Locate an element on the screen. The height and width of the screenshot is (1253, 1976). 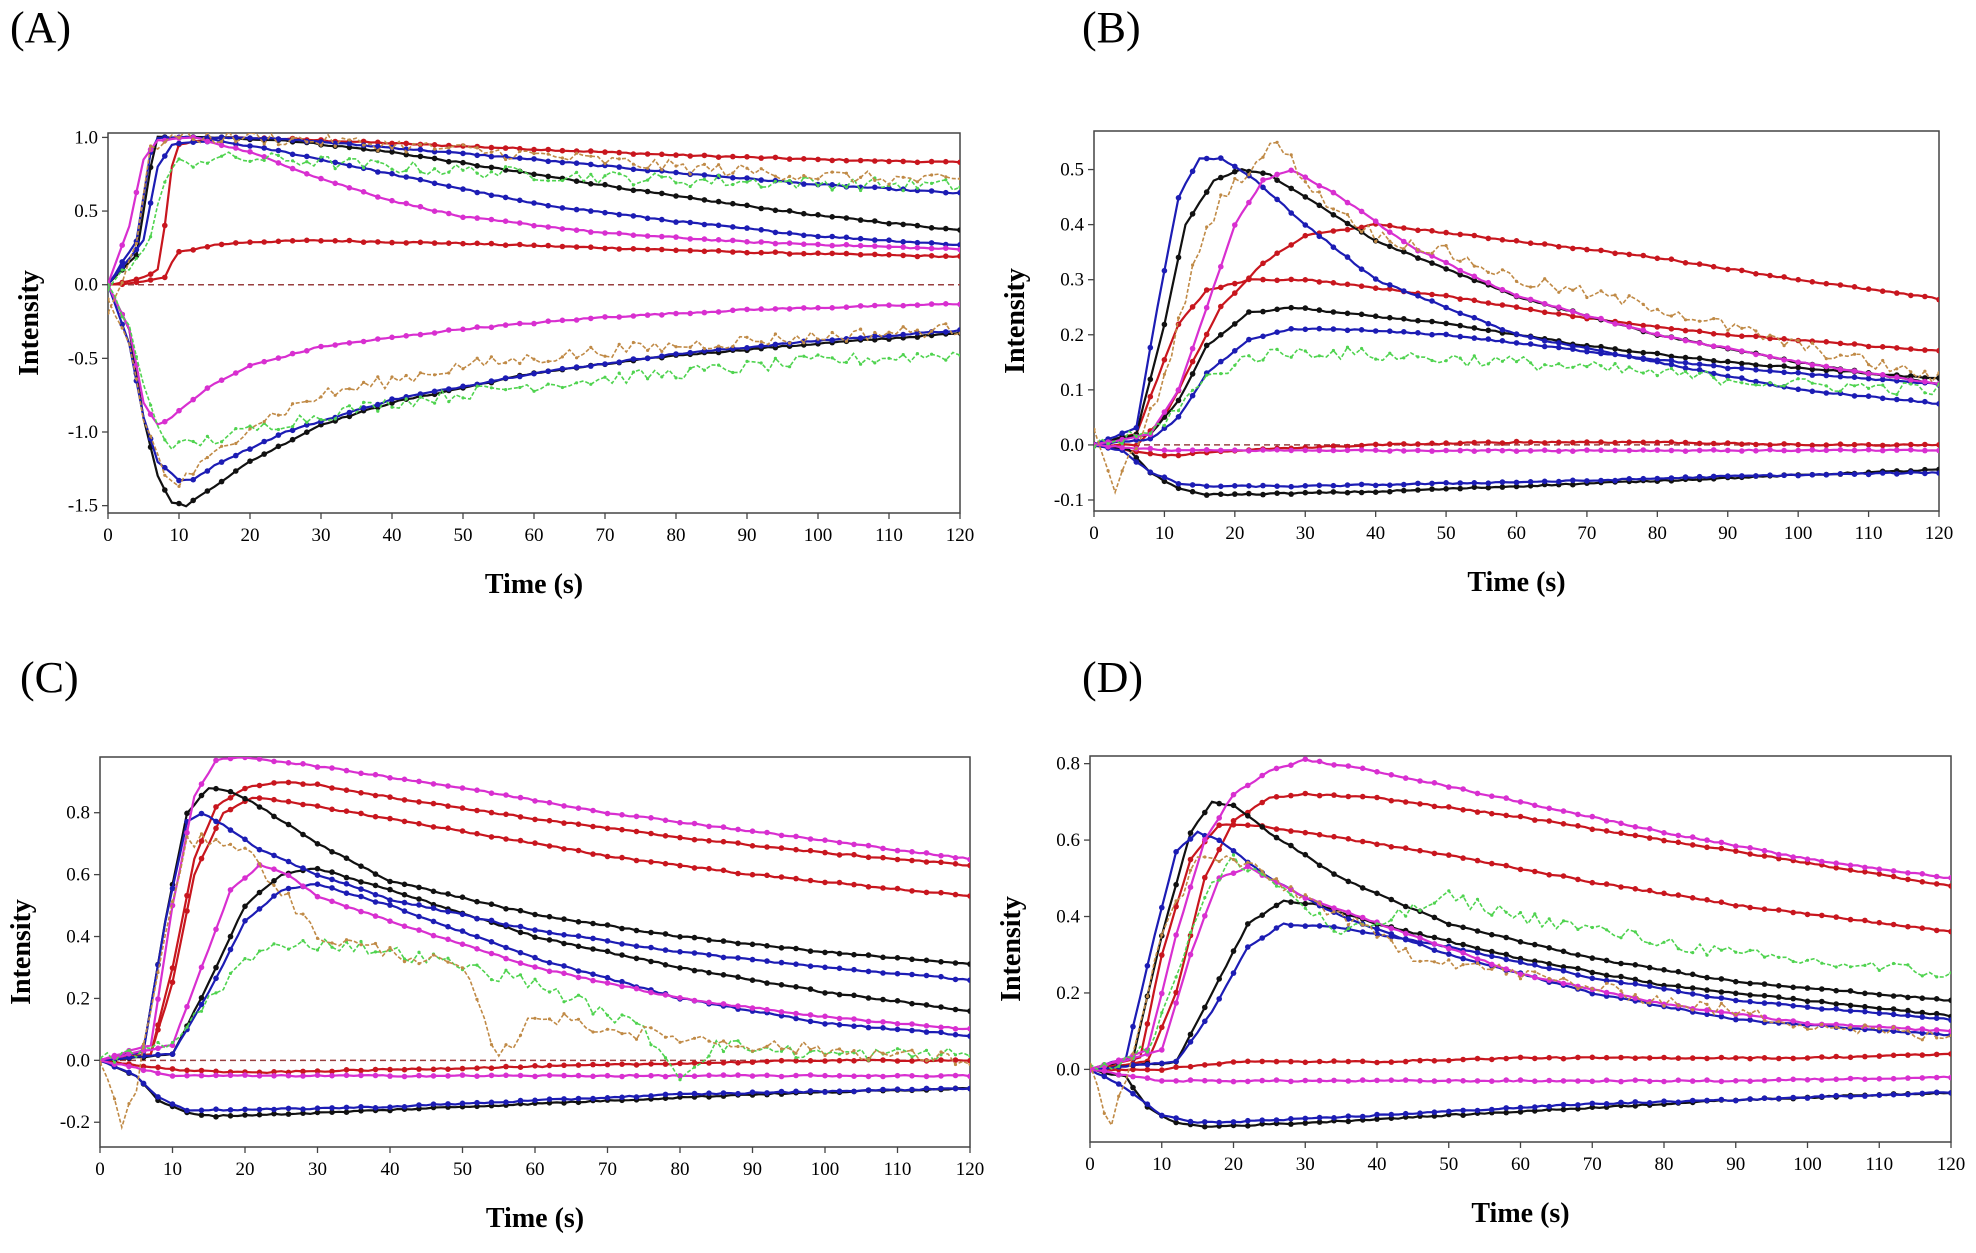
series-markers-green is located at coordinates (534, 363).